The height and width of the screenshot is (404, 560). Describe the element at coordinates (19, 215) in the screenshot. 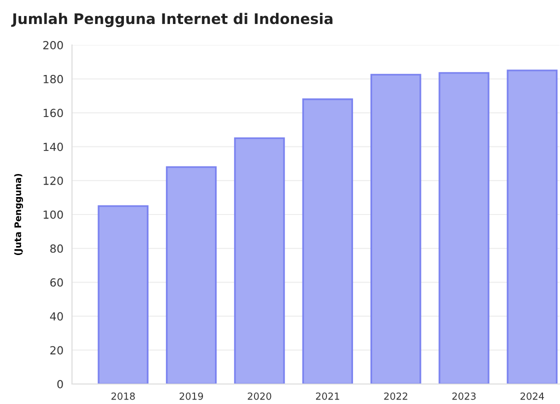

I see `y-axis-title: (Juta Pengguna)` at that location.